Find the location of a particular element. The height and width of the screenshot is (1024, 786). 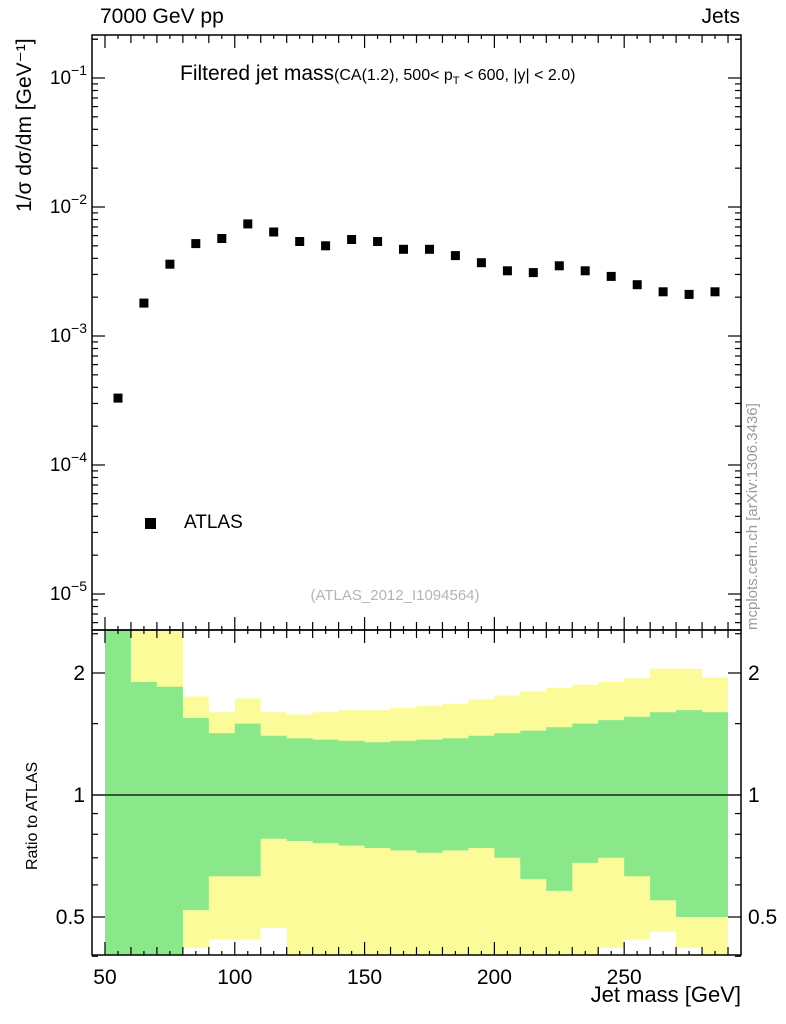

svg-text: 200 is located at coordinates (494, 977).